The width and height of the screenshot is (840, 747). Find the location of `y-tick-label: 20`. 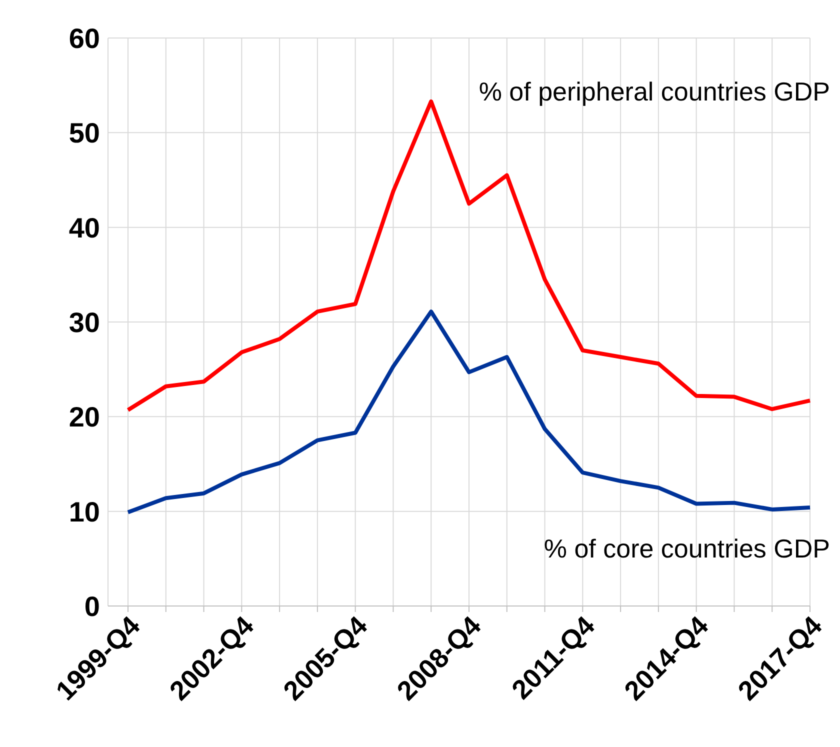

y-tick-label: 20 is located at coordinates (84, 417).